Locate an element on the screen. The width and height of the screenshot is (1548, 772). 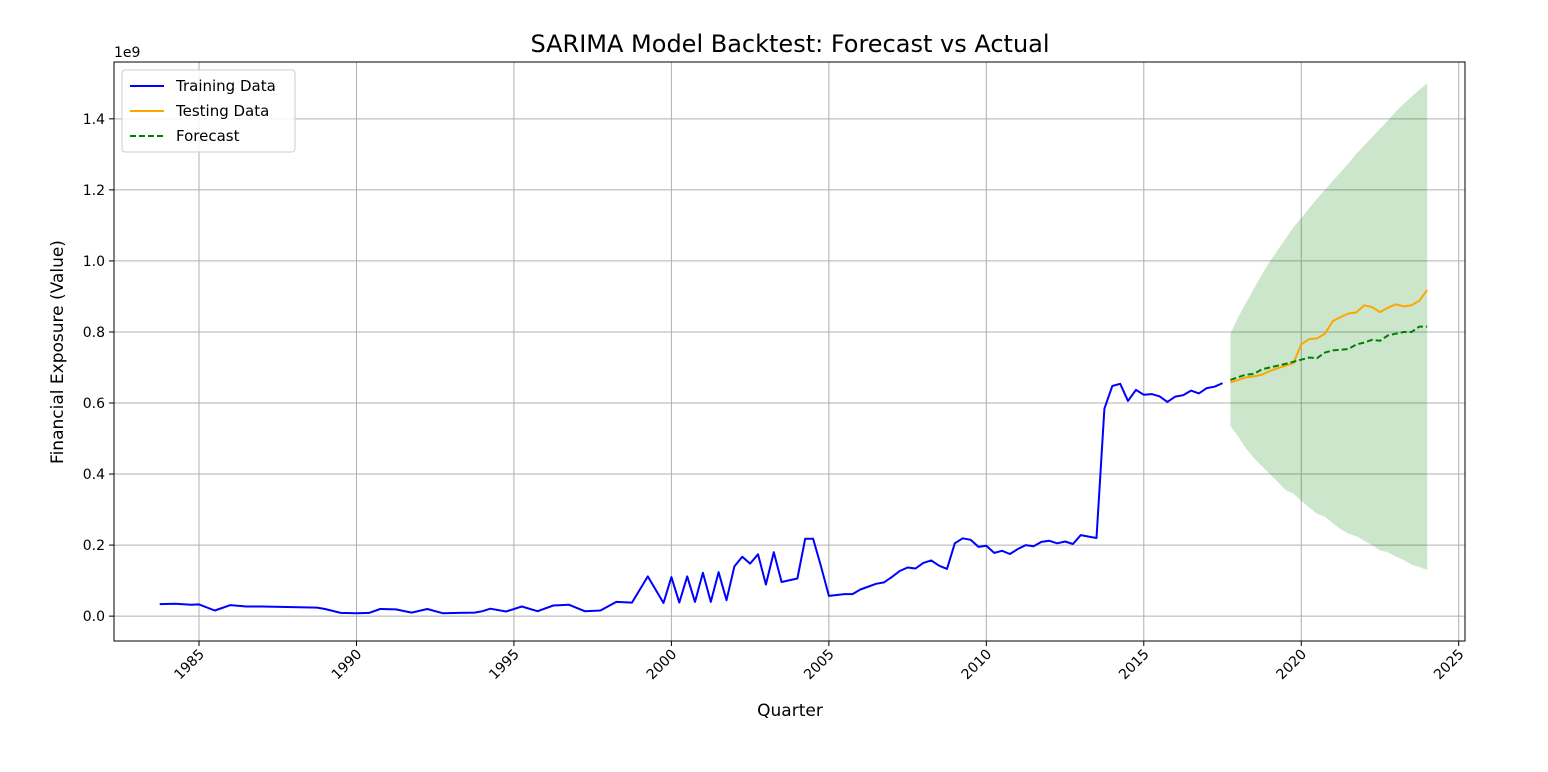
y-tick-label: 0.0 is located at coordinates (94, 617).